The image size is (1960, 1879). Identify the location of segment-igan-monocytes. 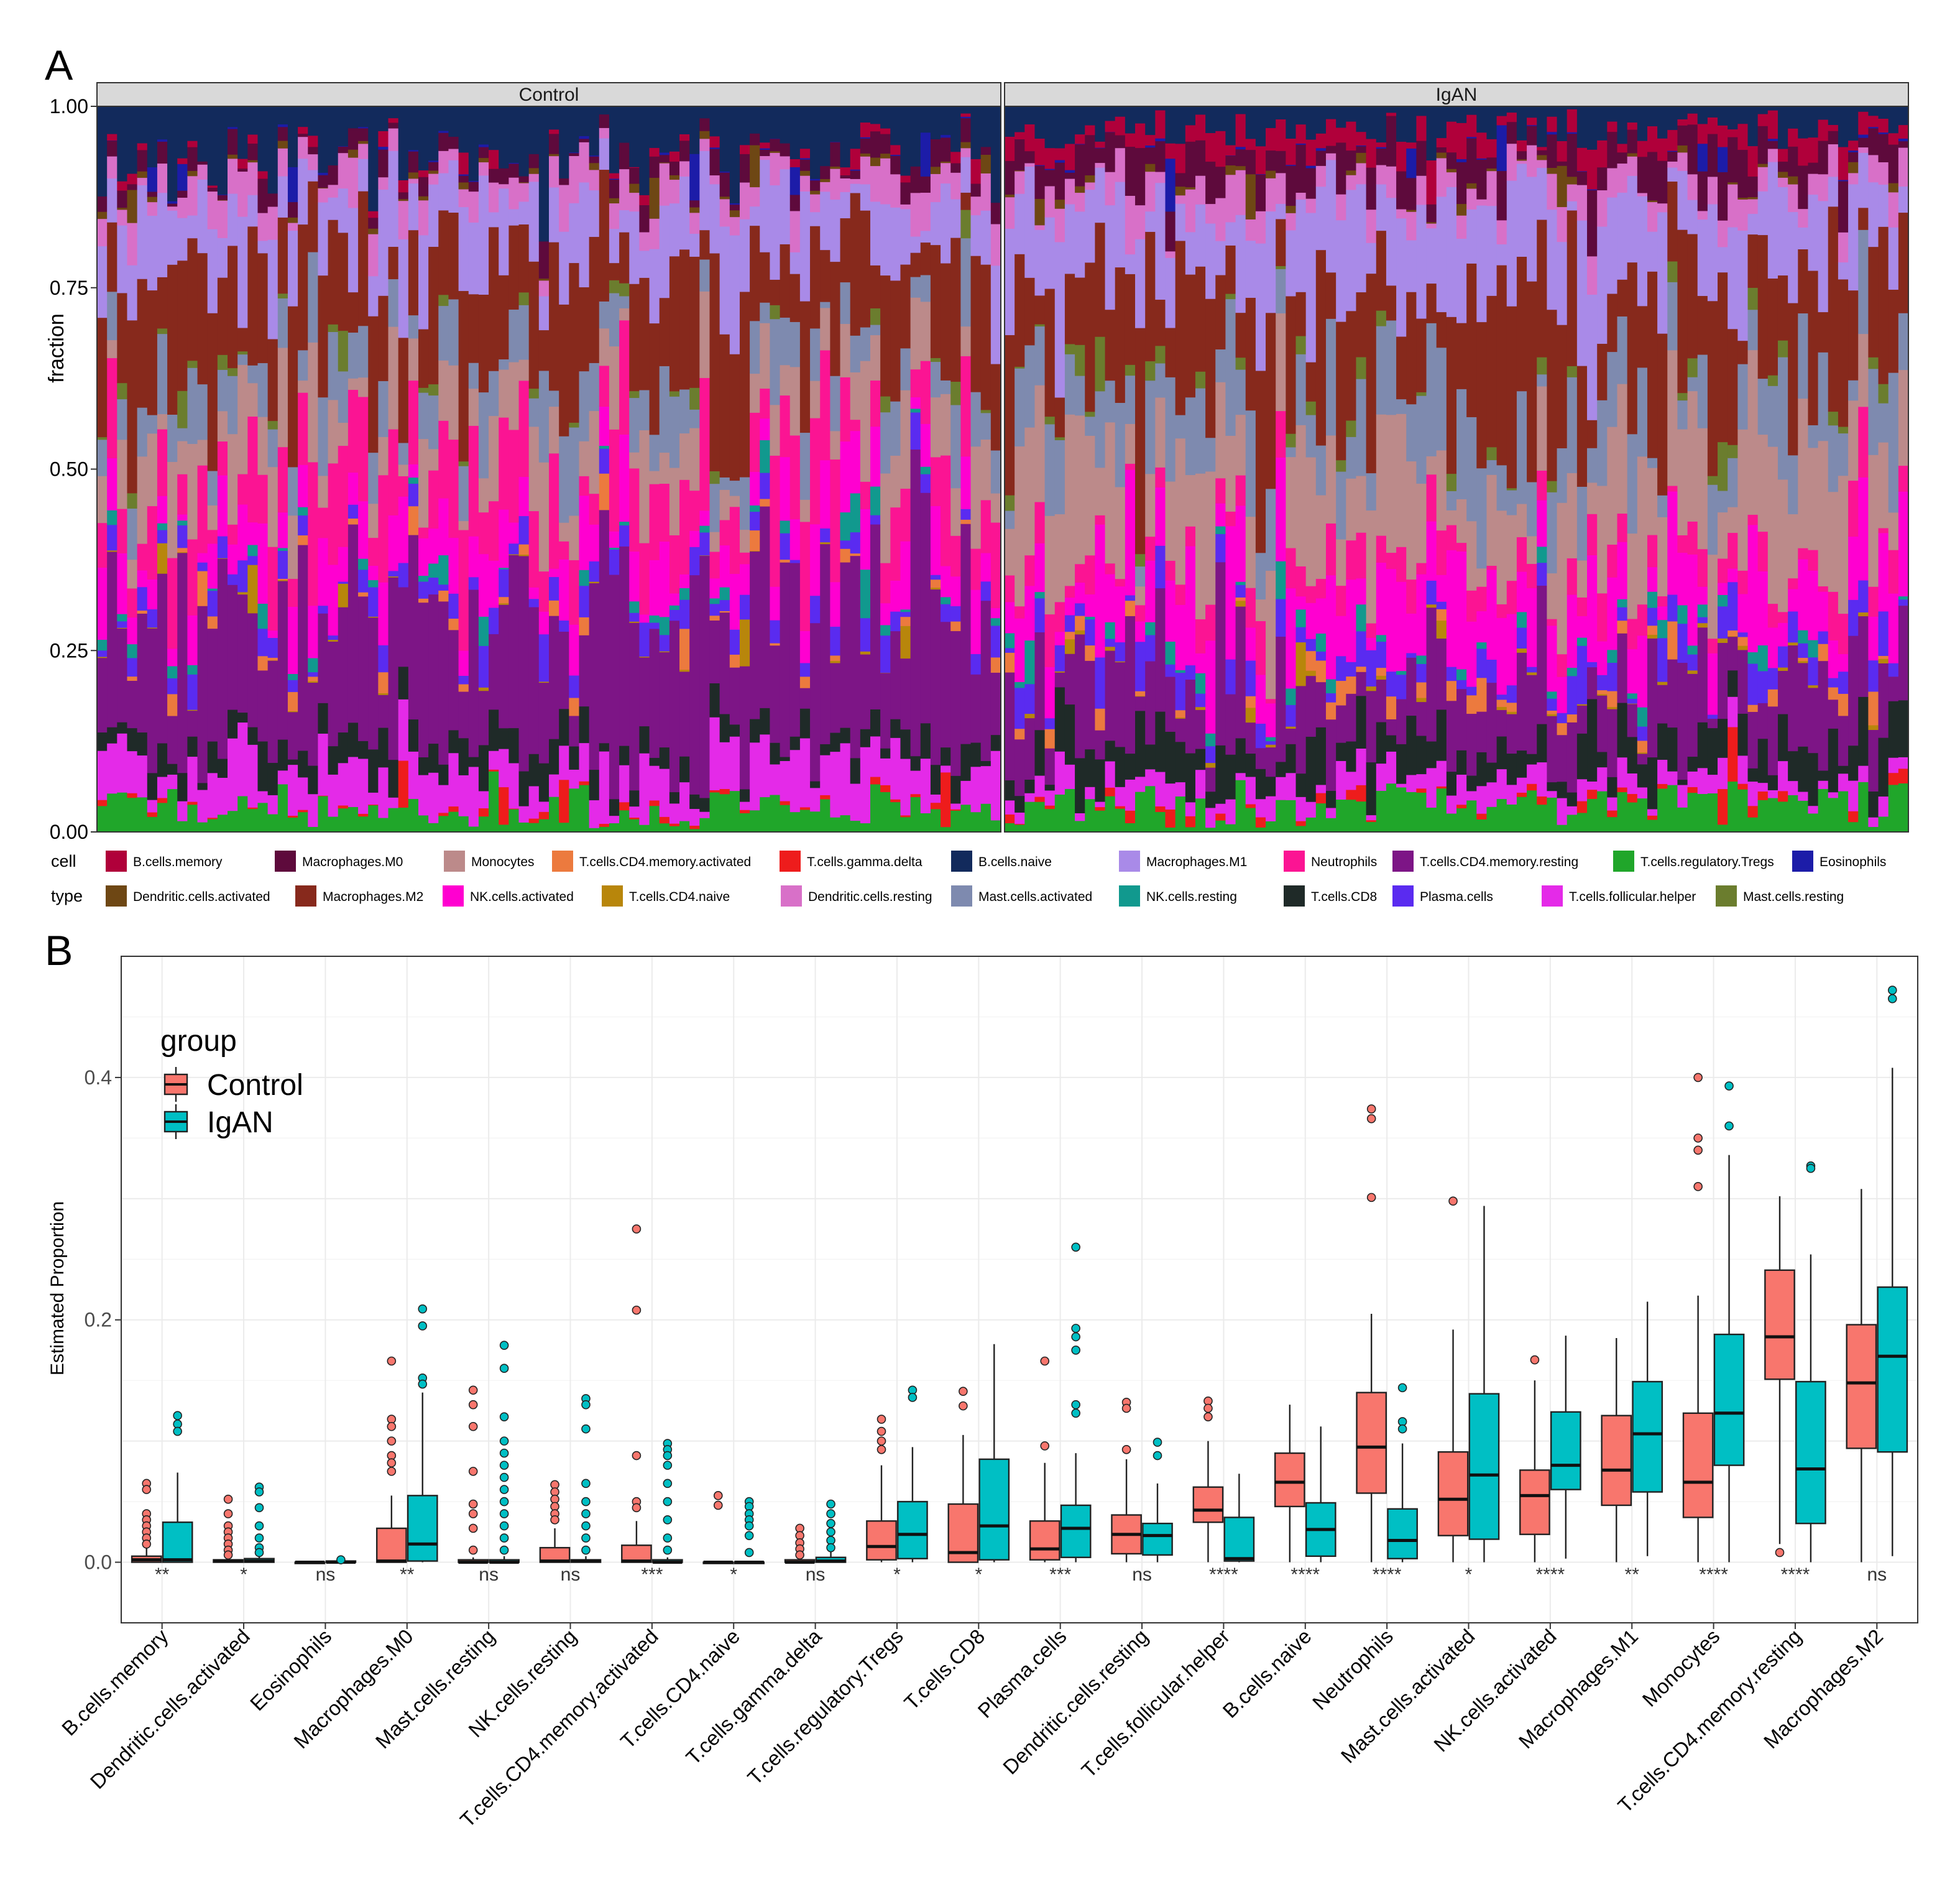
(1542, 428).